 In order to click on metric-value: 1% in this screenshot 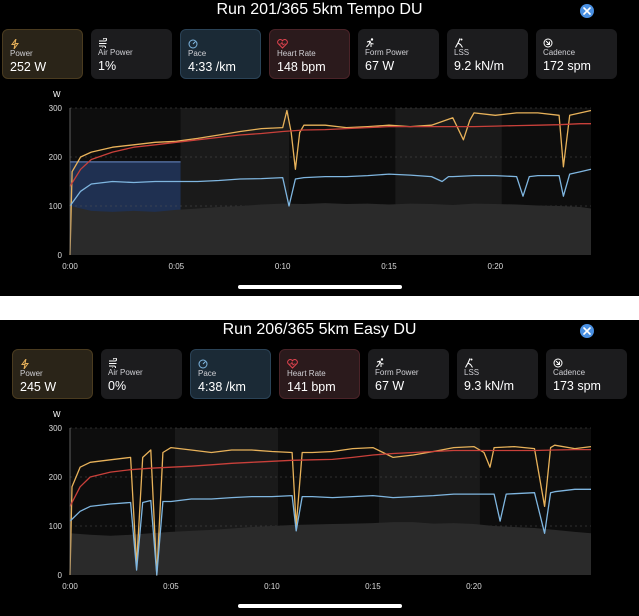, I will do `click(107, 66)`.